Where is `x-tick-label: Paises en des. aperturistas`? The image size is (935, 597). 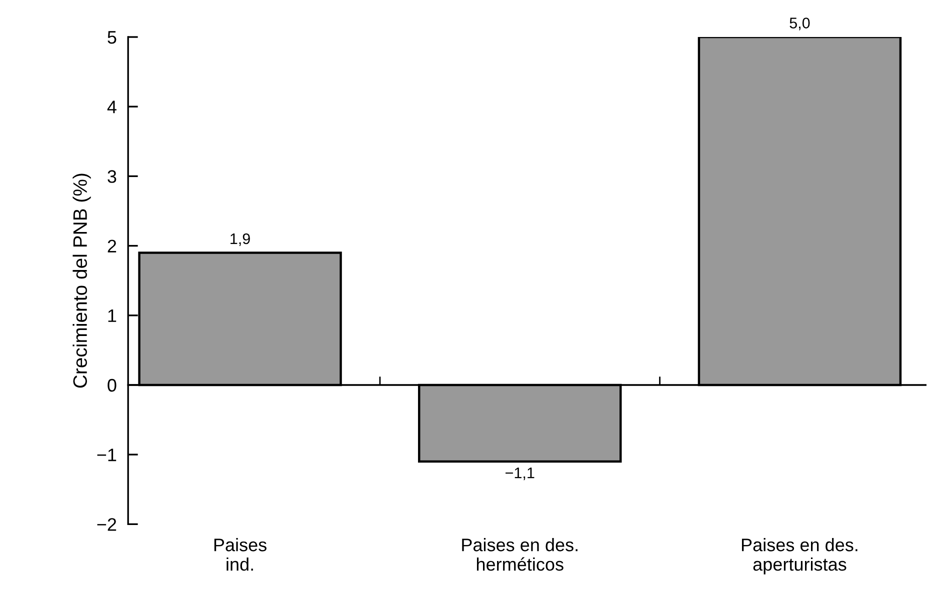
x-tick-label: Paises en des. aperturistas is located at coordinates (800, 556).